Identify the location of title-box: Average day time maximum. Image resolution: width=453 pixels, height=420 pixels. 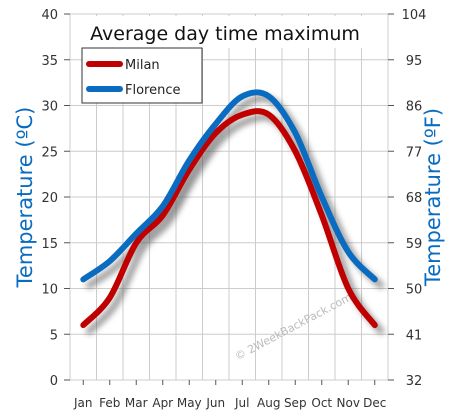
(225, 32).